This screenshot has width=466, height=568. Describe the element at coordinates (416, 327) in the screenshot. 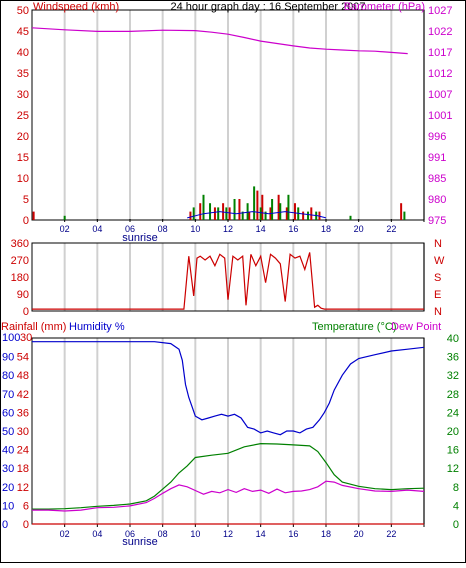

I see `dewpoint-axis-label: Dew Point` at that location.